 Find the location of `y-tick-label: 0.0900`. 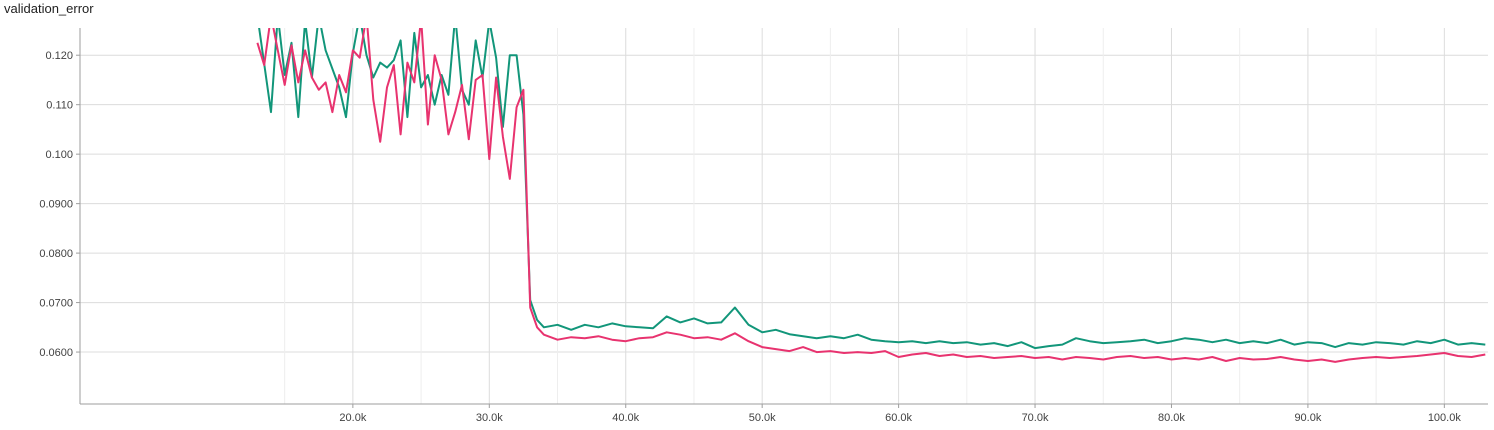

y-tick-label: 0.0900 is located at coordinates (56, 205).